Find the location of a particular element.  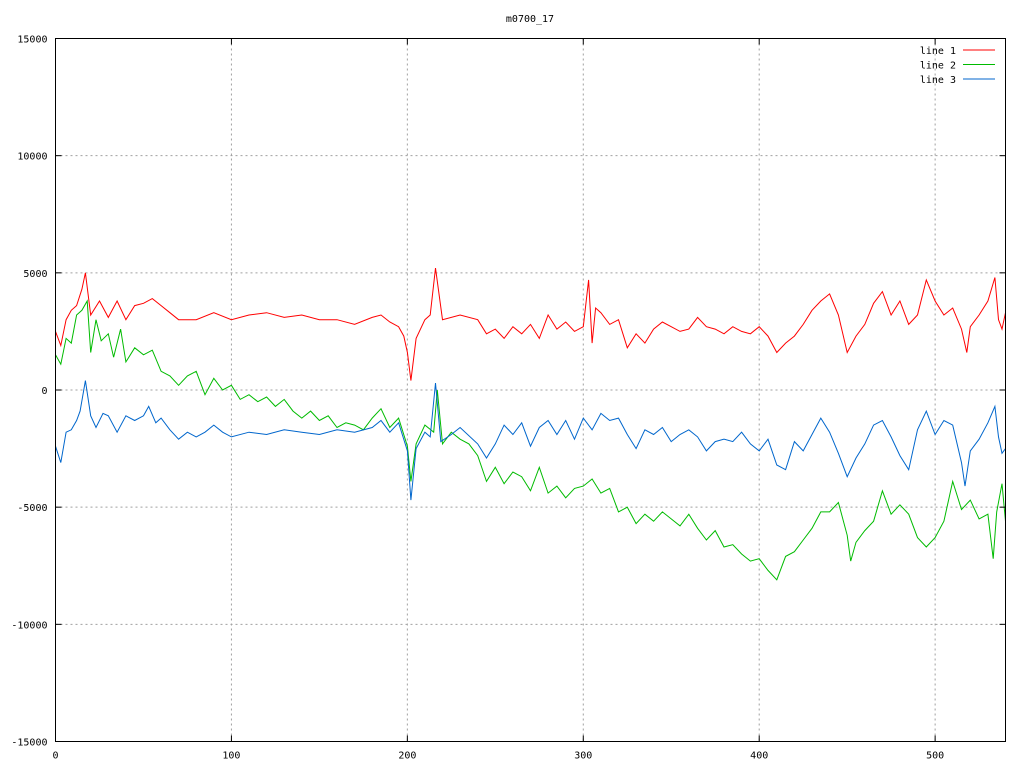

y-tick-label: 5000 is located at coordinates (35, 274).